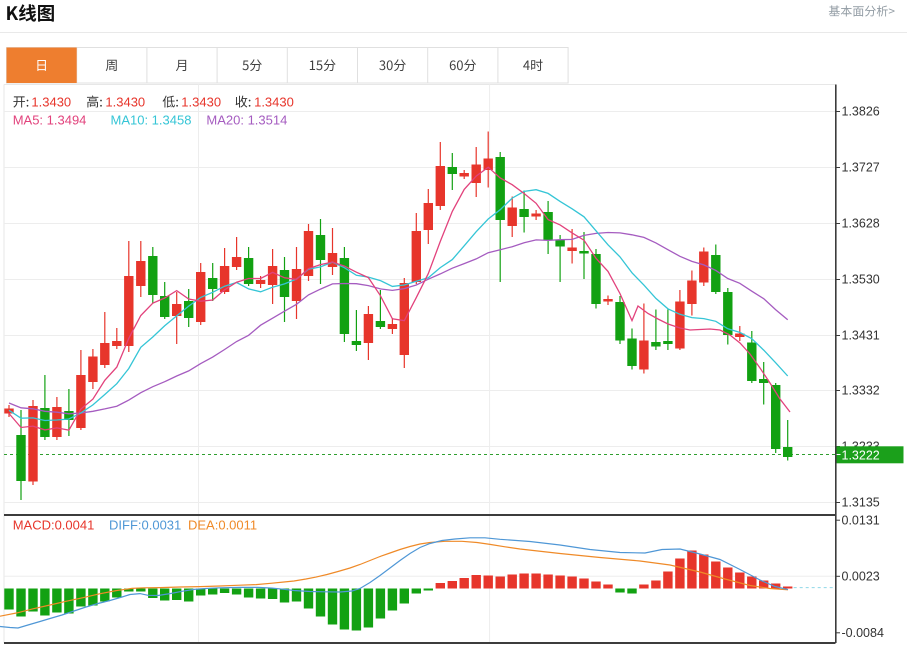  I want to click on svg-text: 1.3727, so click(861, 168).